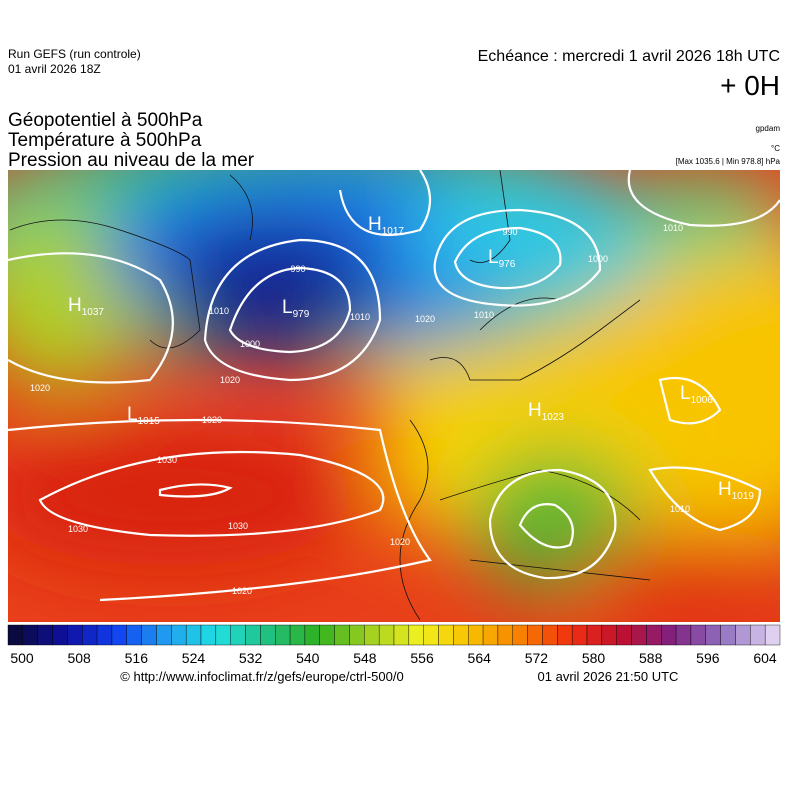 Image resolution: width=788 pixels, height=794 pixels. I want to click on run-date: 01 avril 2026 18Z, so click(54, 69).